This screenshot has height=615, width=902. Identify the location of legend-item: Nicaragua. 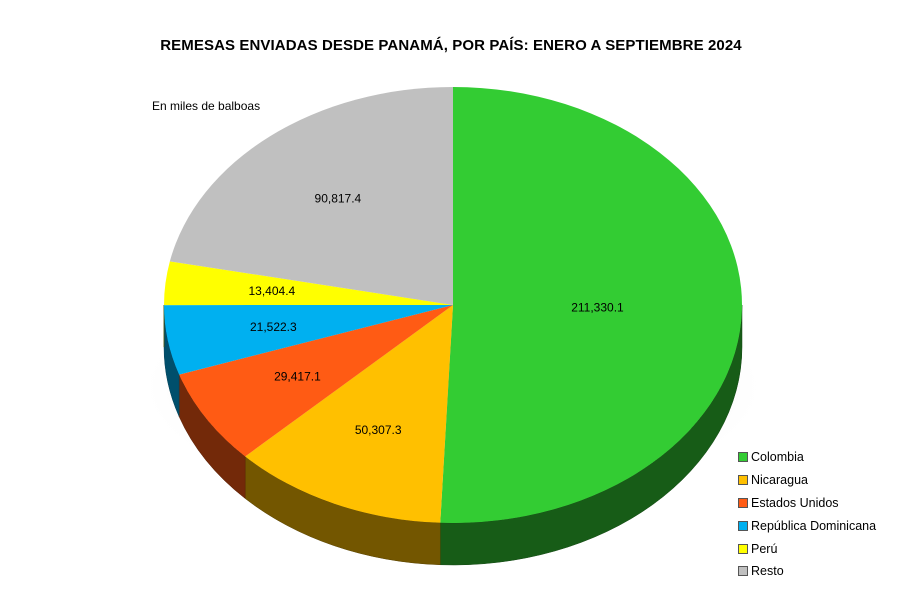
(807, 480).